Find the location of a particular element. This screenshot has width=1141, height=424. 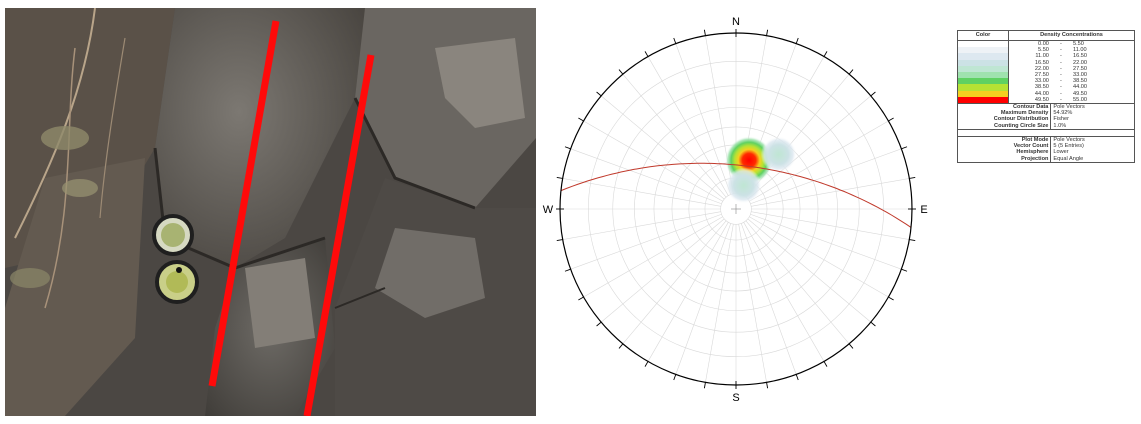

legend-bin-min: 44.00 is located at coordinates (1041, 93).